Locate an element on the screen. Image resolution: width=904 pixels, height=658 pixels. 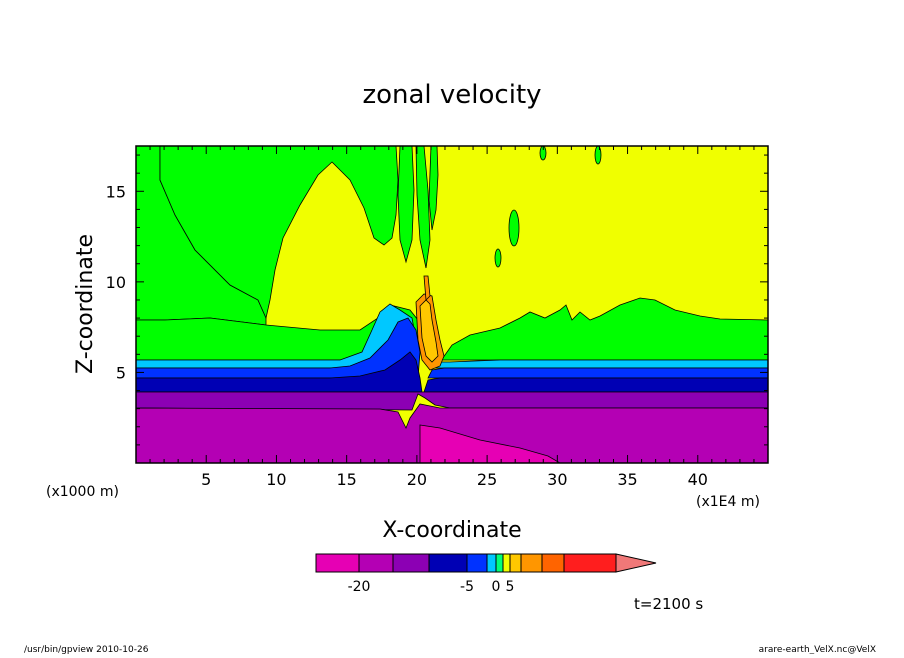
x-axis-title: X-coordinate is located at coordinates (451, 530).